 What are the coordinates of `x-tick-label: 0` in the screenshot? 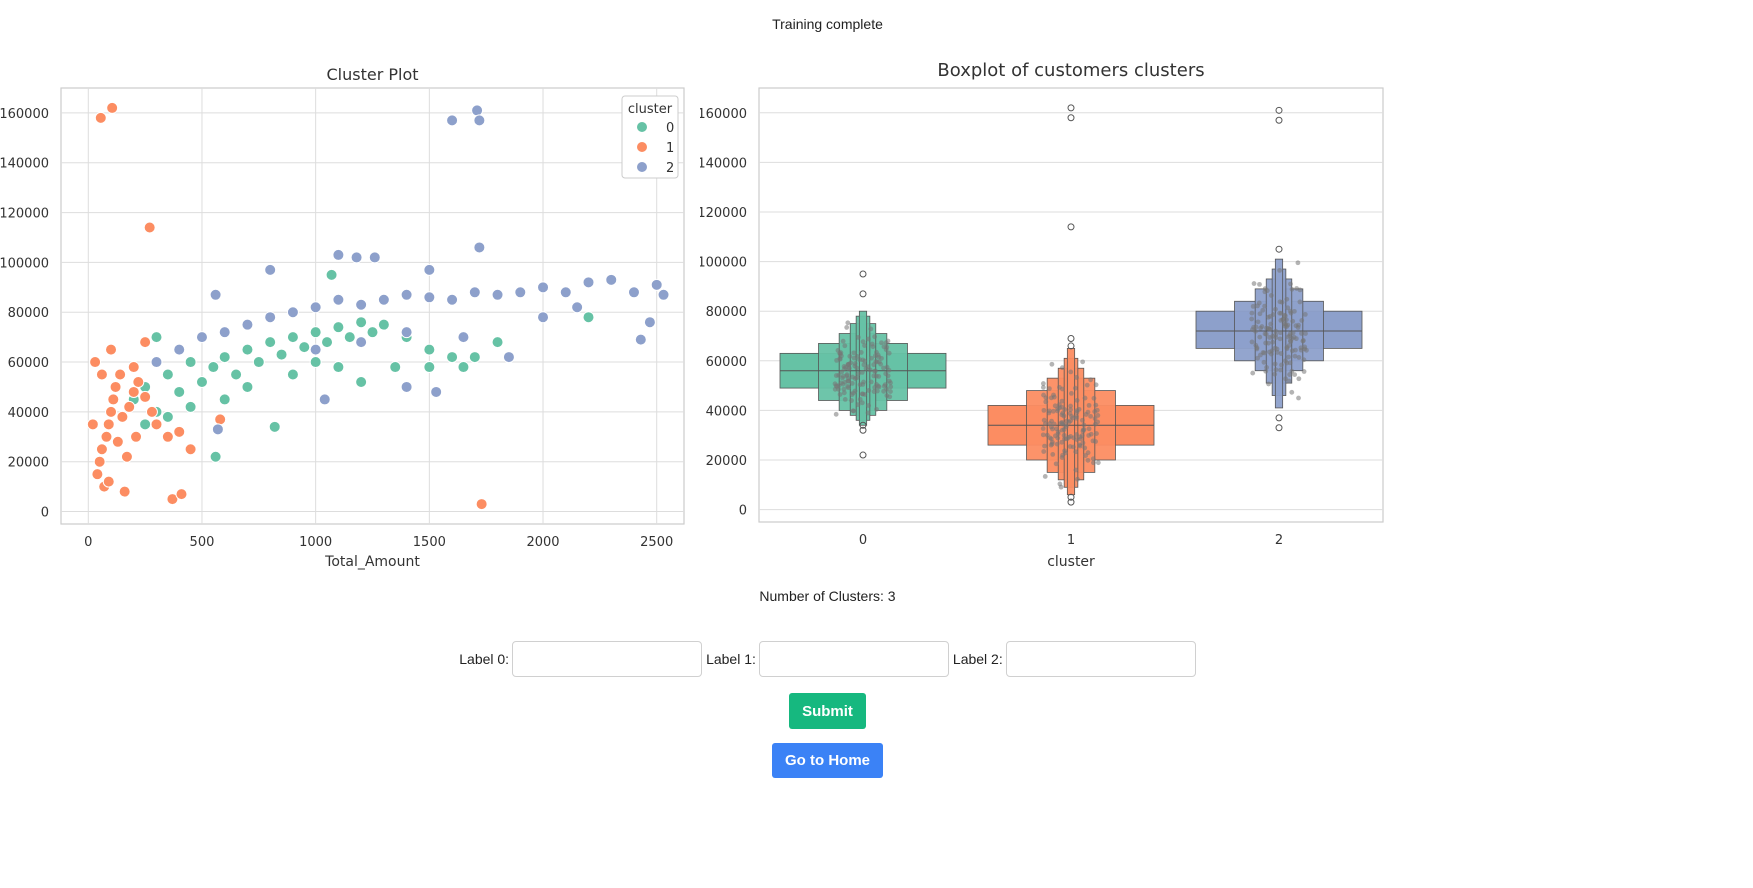 It's located at (863, 540).